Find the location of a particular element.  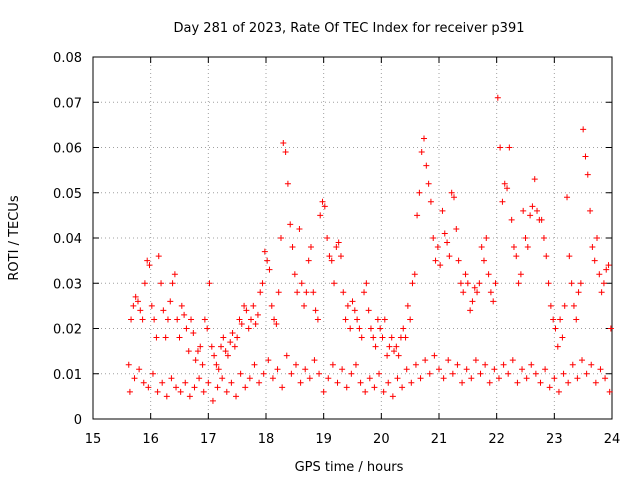

y-tick-label: 0 is located at coordinates (78, 420).